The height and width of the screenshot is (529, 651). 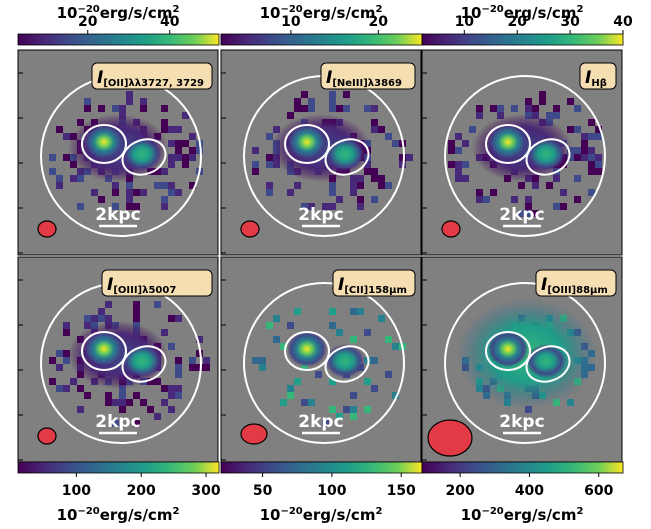 I want to click on scale-bar-label: 2kpc, so click(x=320, y=215).